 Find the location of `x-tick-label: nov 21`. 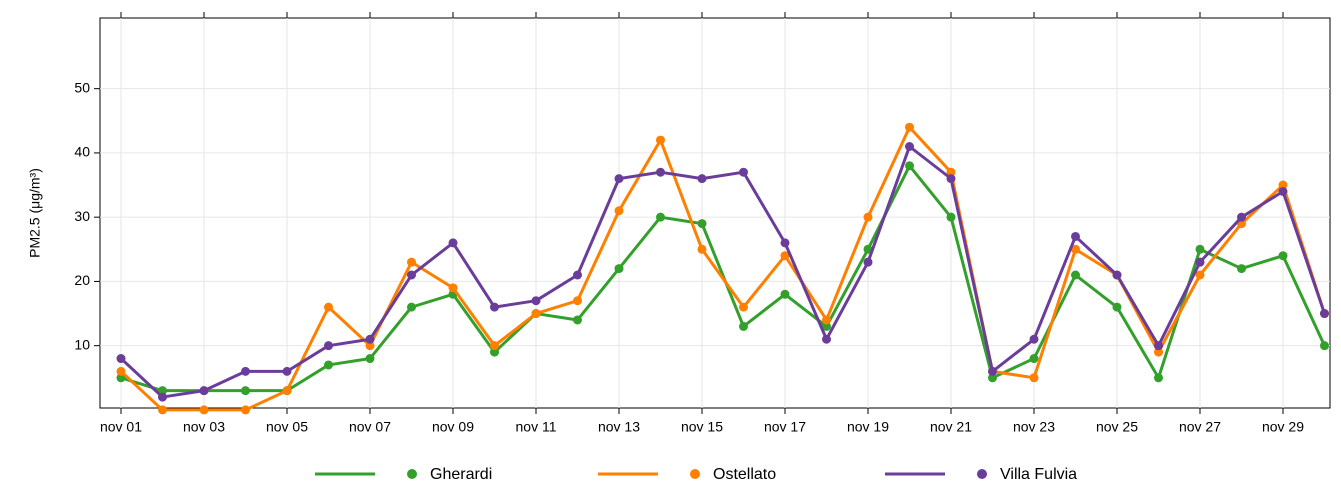

x-tick-label: nov 21 is located at coordinates (951, 427).